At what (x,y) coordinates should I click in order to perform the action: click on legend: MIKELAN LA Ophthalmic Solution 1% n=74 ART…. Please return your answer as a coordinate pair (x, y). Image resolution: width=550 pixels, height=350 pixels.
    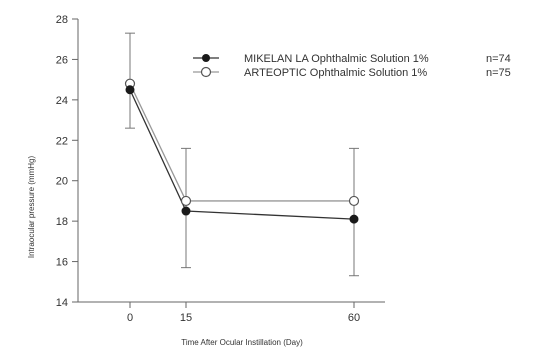
    Looking at the image, I should click on (352, 66).